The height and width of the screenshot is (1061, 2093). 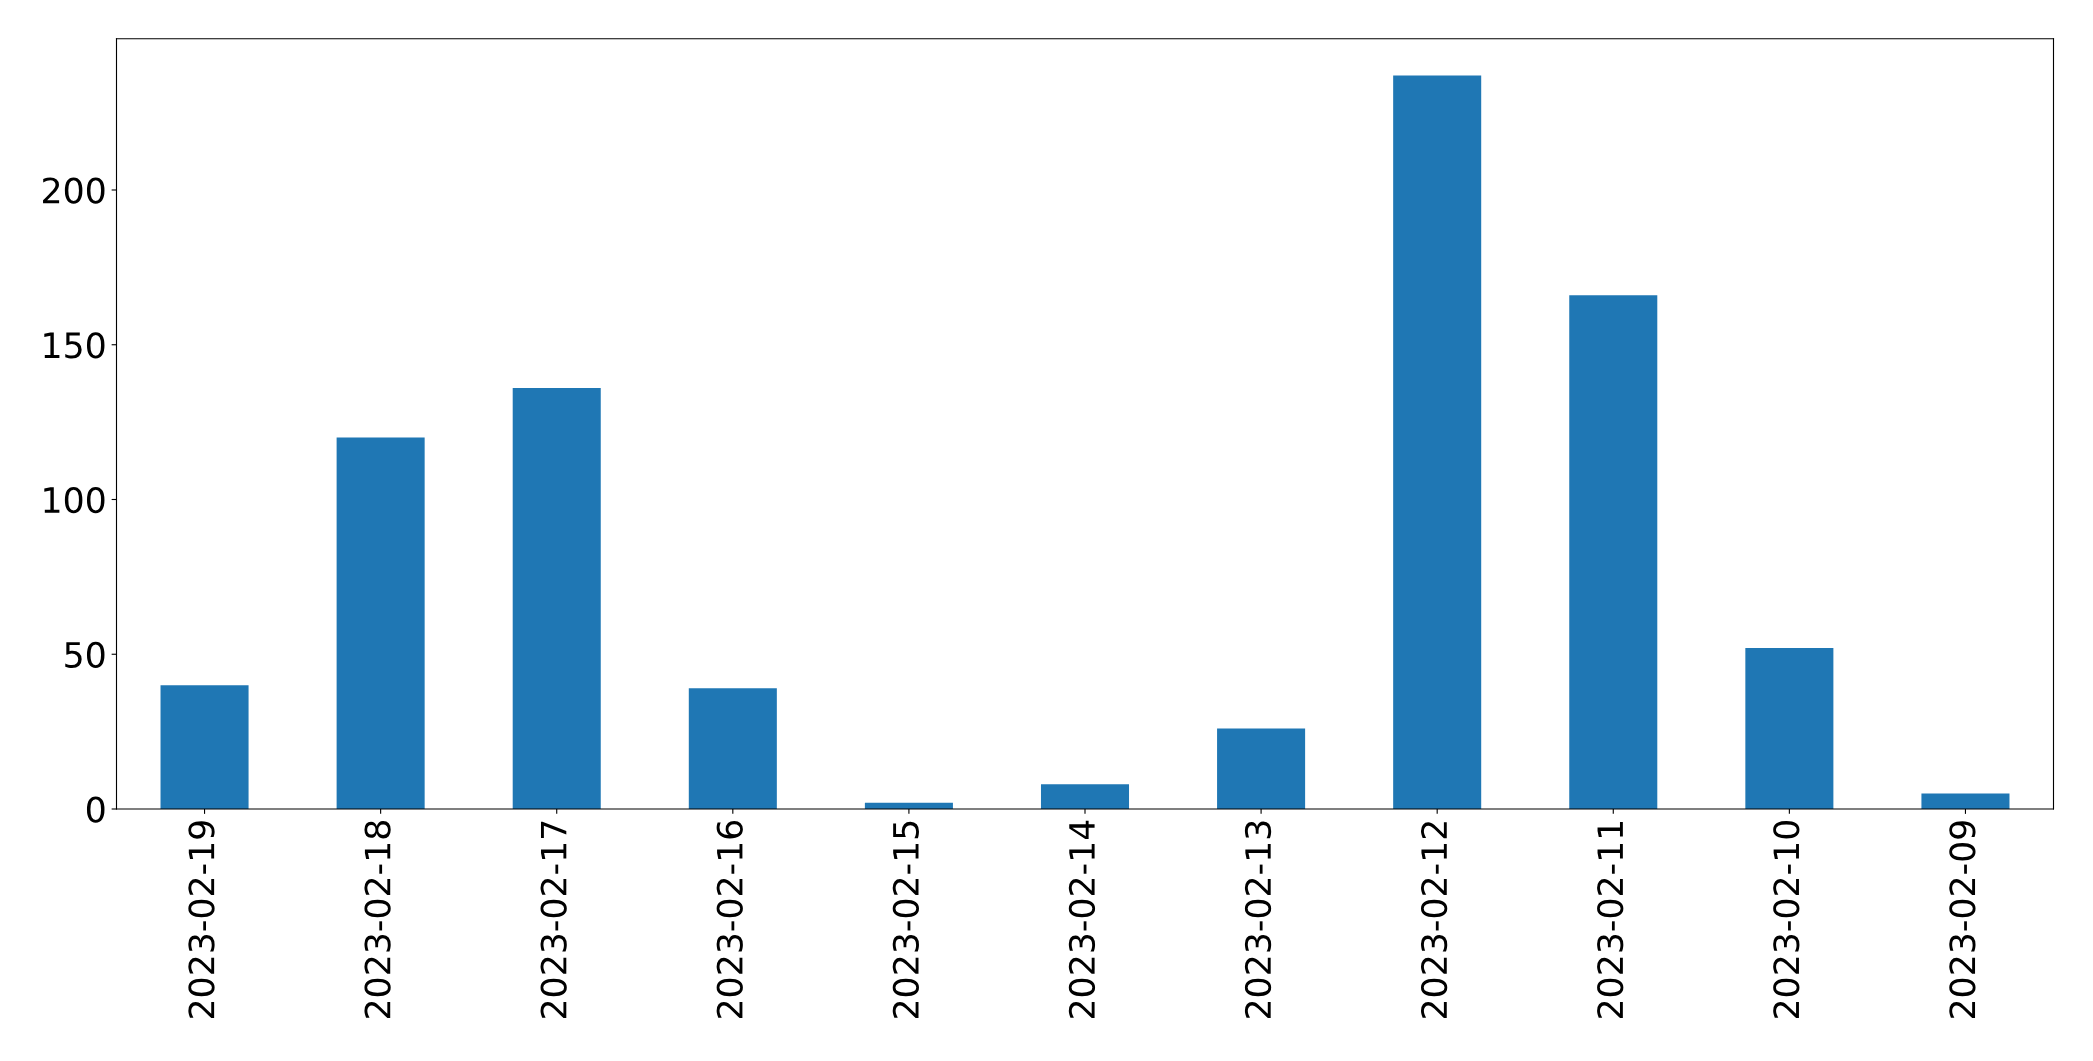 What do you see at coordinates (905, 919) in the screenshot?
I see `x-tick-label: 2023-02-15` at bounding box center [905, 919].